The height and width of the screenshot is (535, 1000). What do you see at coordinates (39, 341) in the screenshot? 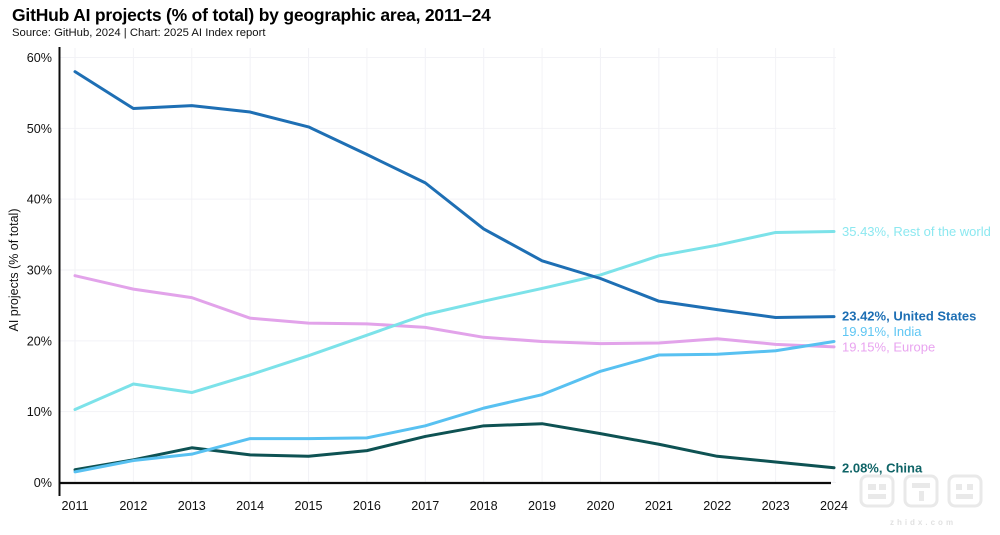
I see `y-tick-label-20: 20%` at bounding box center [39, 341].